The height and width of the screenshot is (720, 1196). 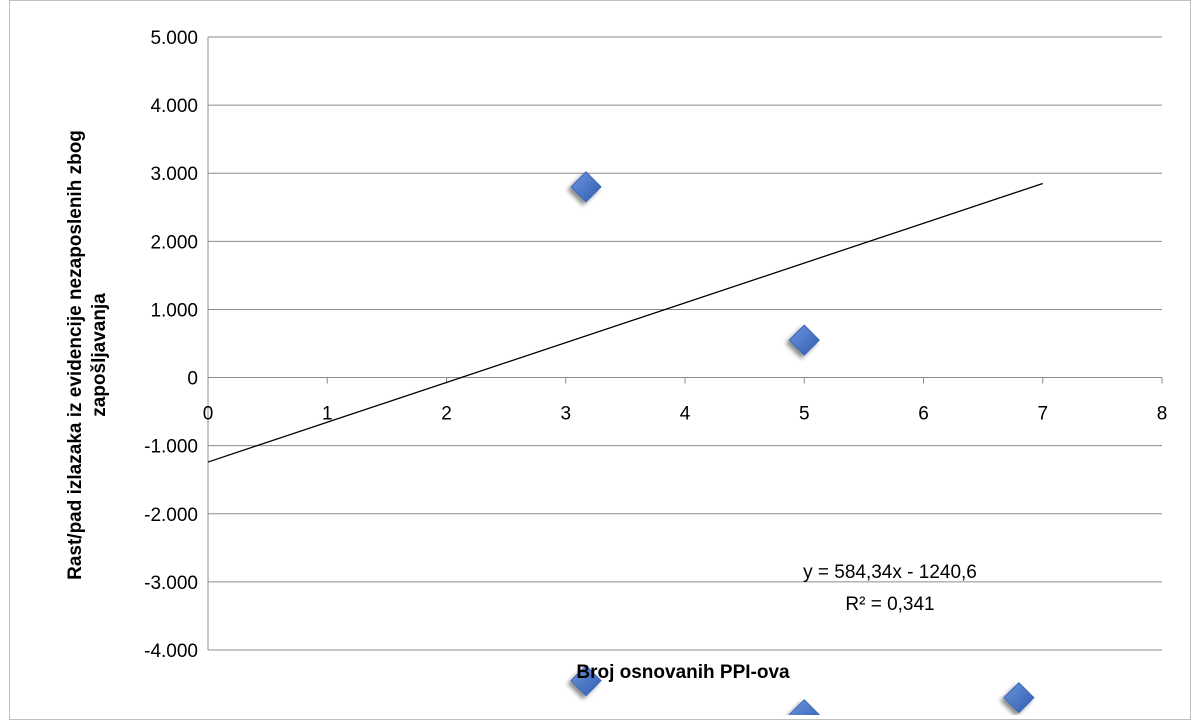 I want to click on x-tick-label: 0, so click(x=208, y=414).